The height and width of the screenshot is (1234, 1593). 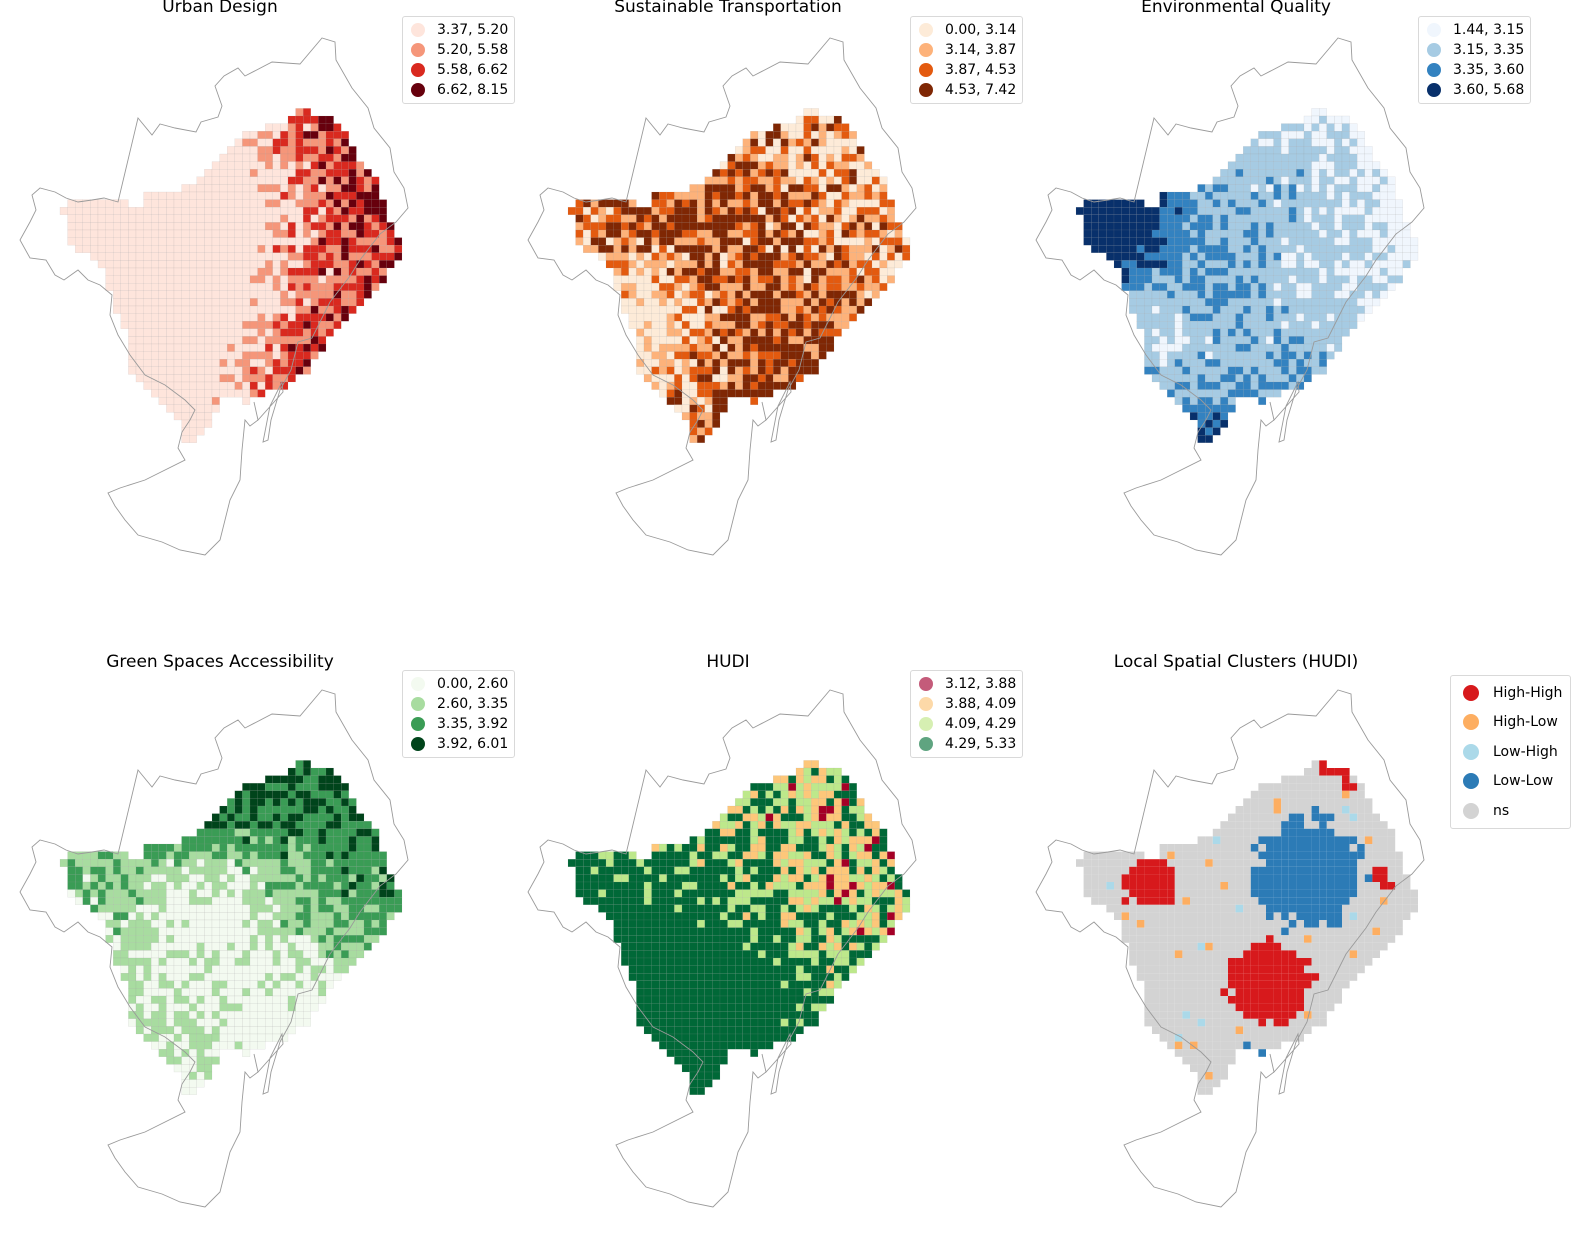 What do you see at coordinates (459, 90) in the screenshot?
I see `legend-entry: 6.62, 8.15` at bounding box center [459, 90].